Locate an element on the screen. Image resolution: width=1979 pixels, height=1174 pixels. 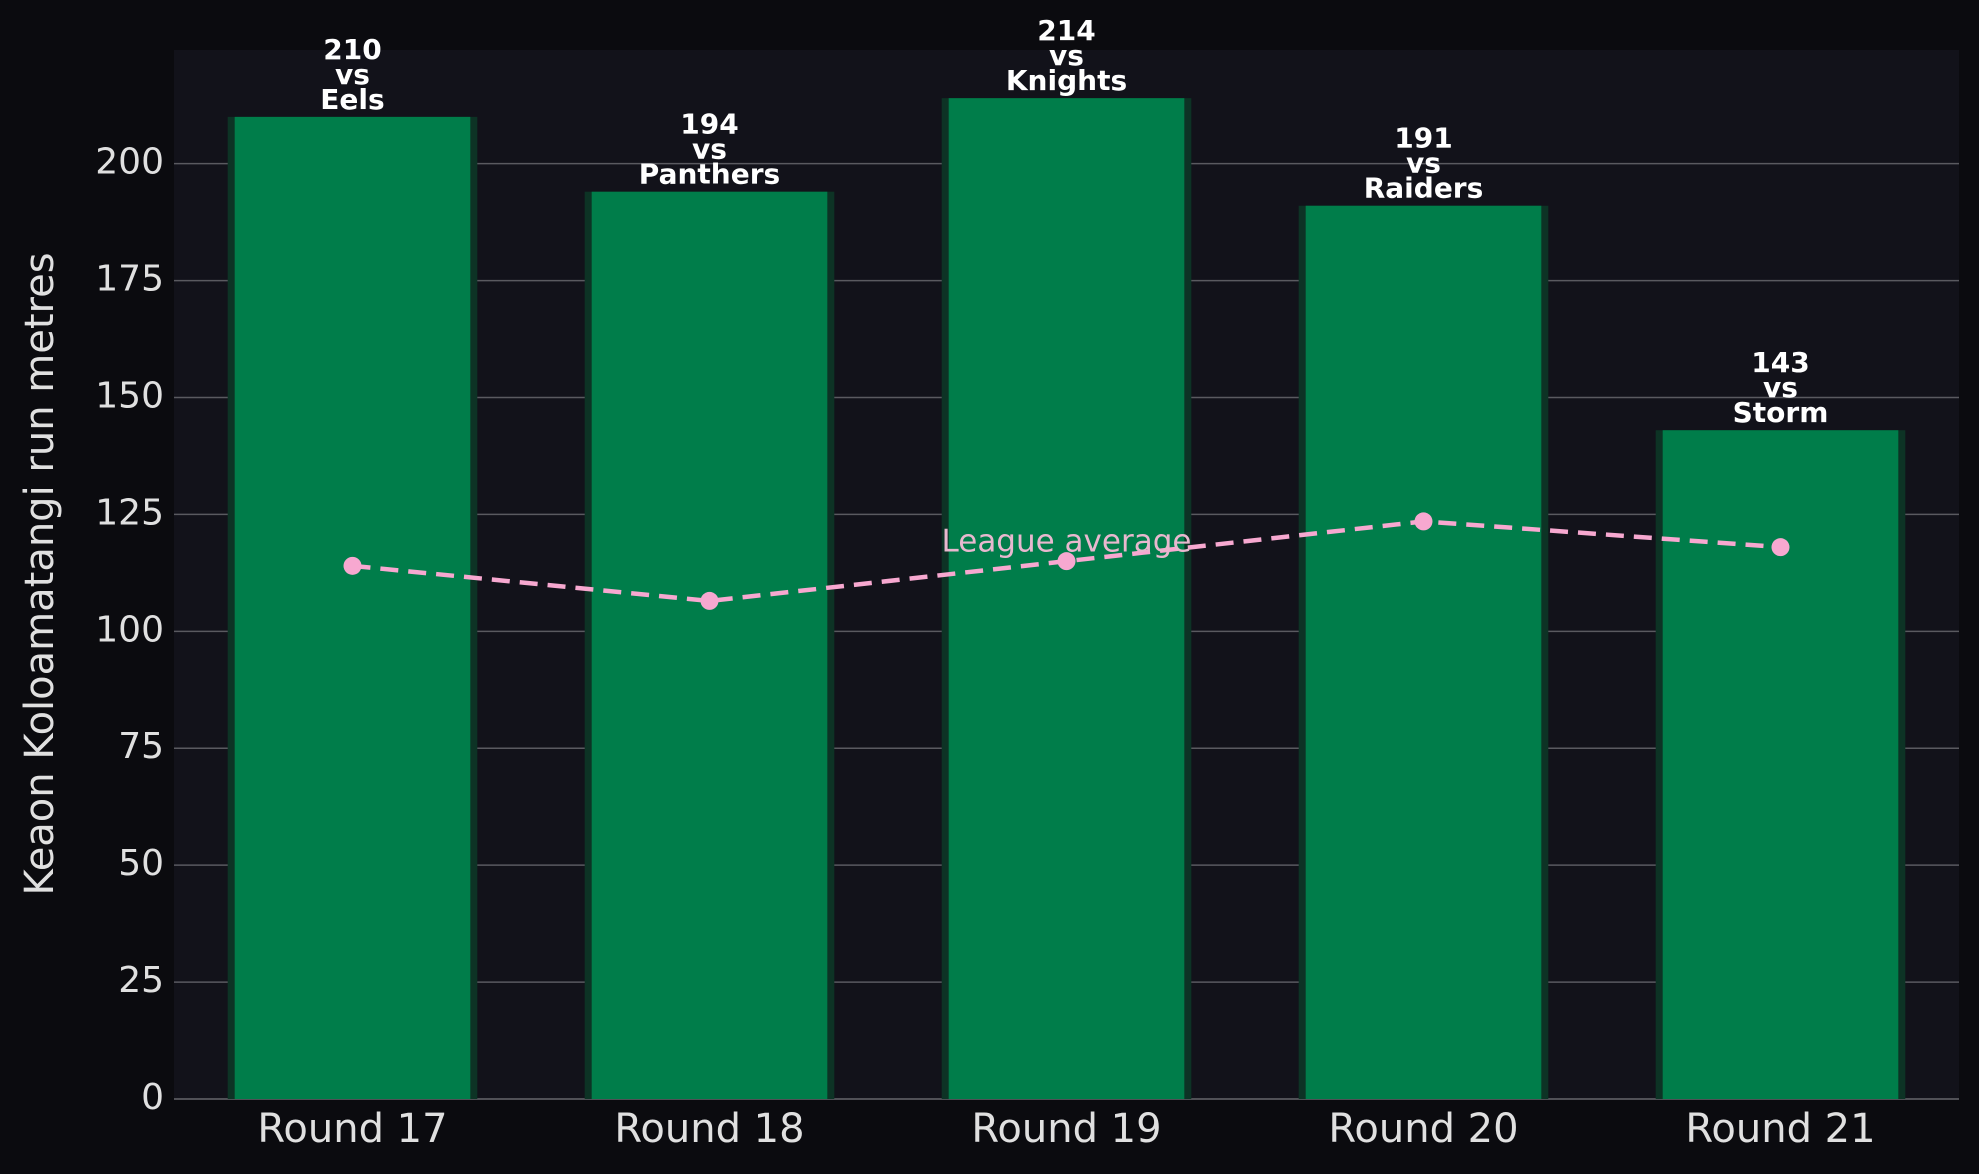
y-tick-label: 175 is located at coordinates (129, 279).